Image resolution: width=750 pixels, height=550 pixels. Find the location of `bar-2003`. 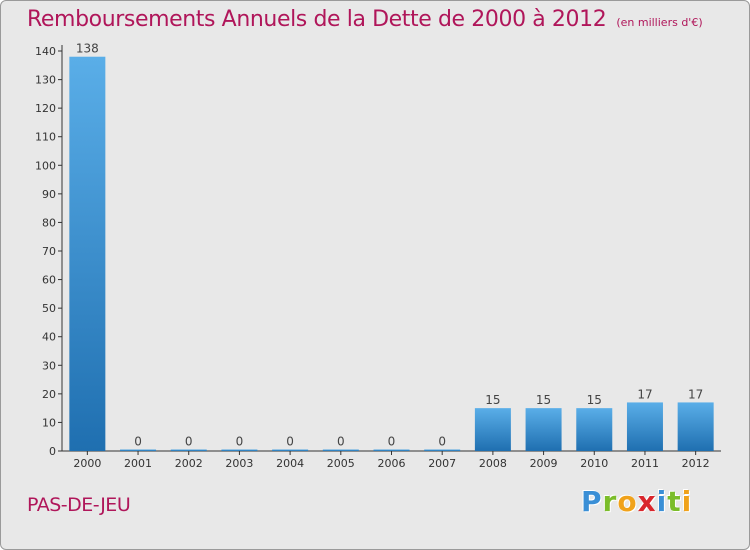

bar-2003 is located at coordinates (239, 450).